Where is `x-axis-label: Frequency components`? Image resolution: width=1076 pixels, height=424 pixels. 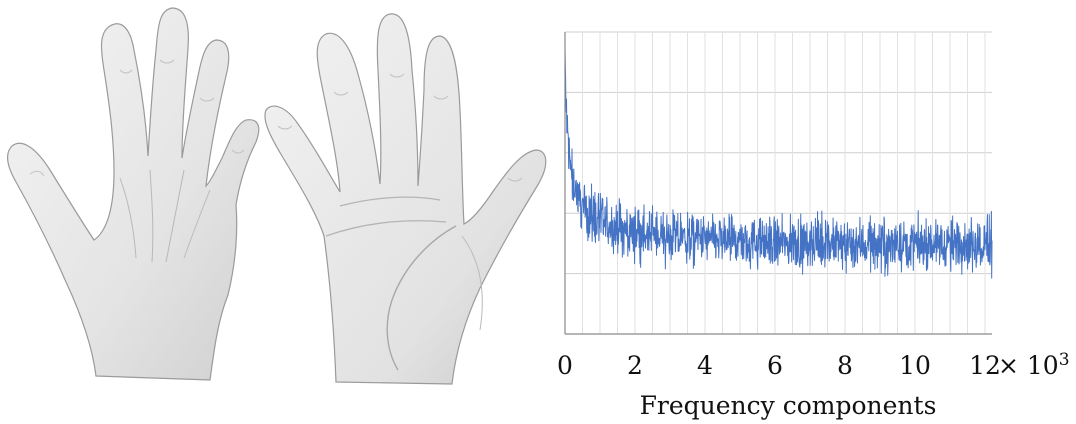 x-axis-label: Frequency components is located at coordinates (788, 405).